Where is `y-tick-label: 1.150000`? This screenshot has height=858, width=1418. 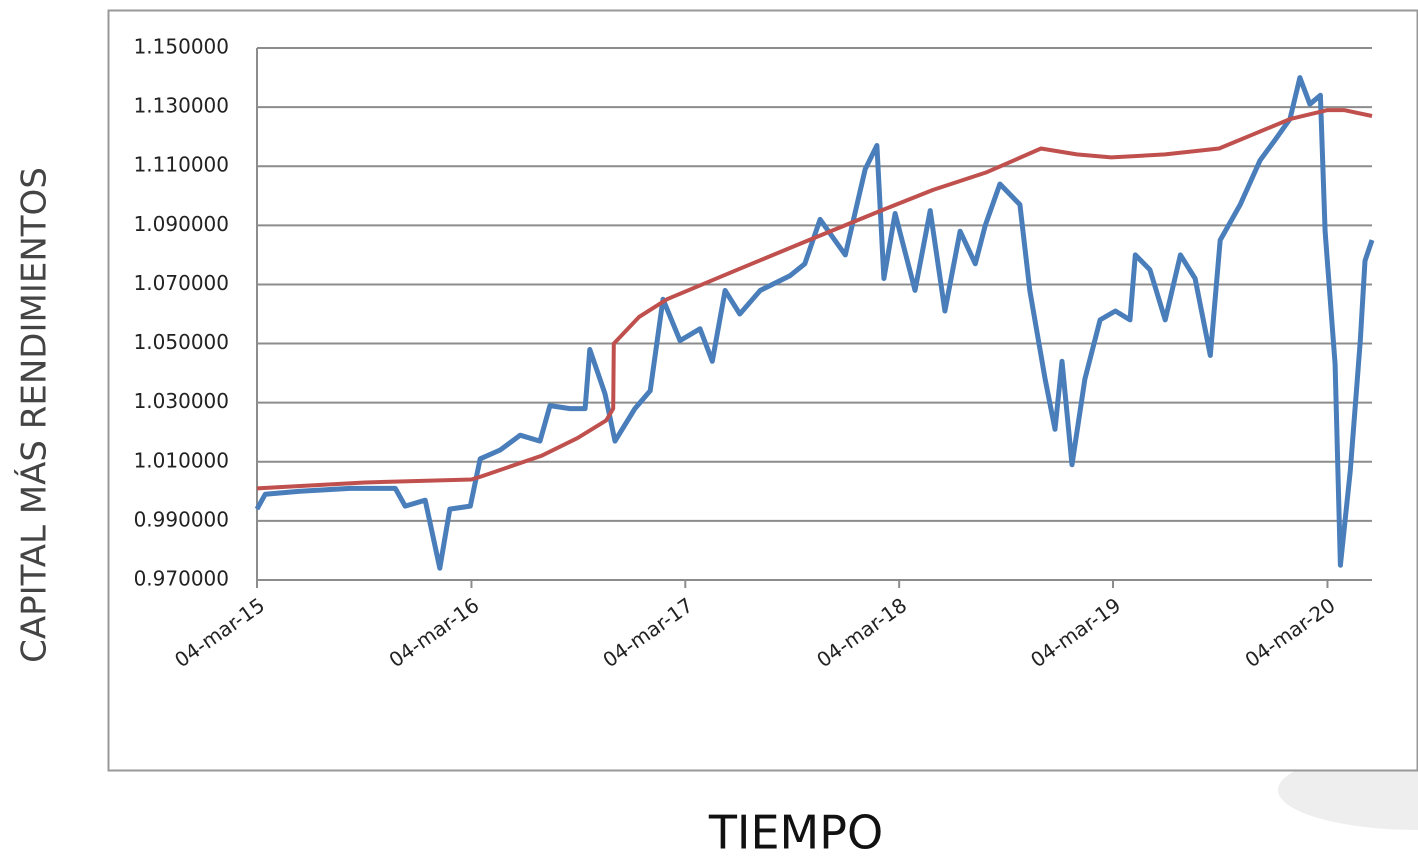
y-tick-label: 1.150000 is located at coordinates (181, 47).